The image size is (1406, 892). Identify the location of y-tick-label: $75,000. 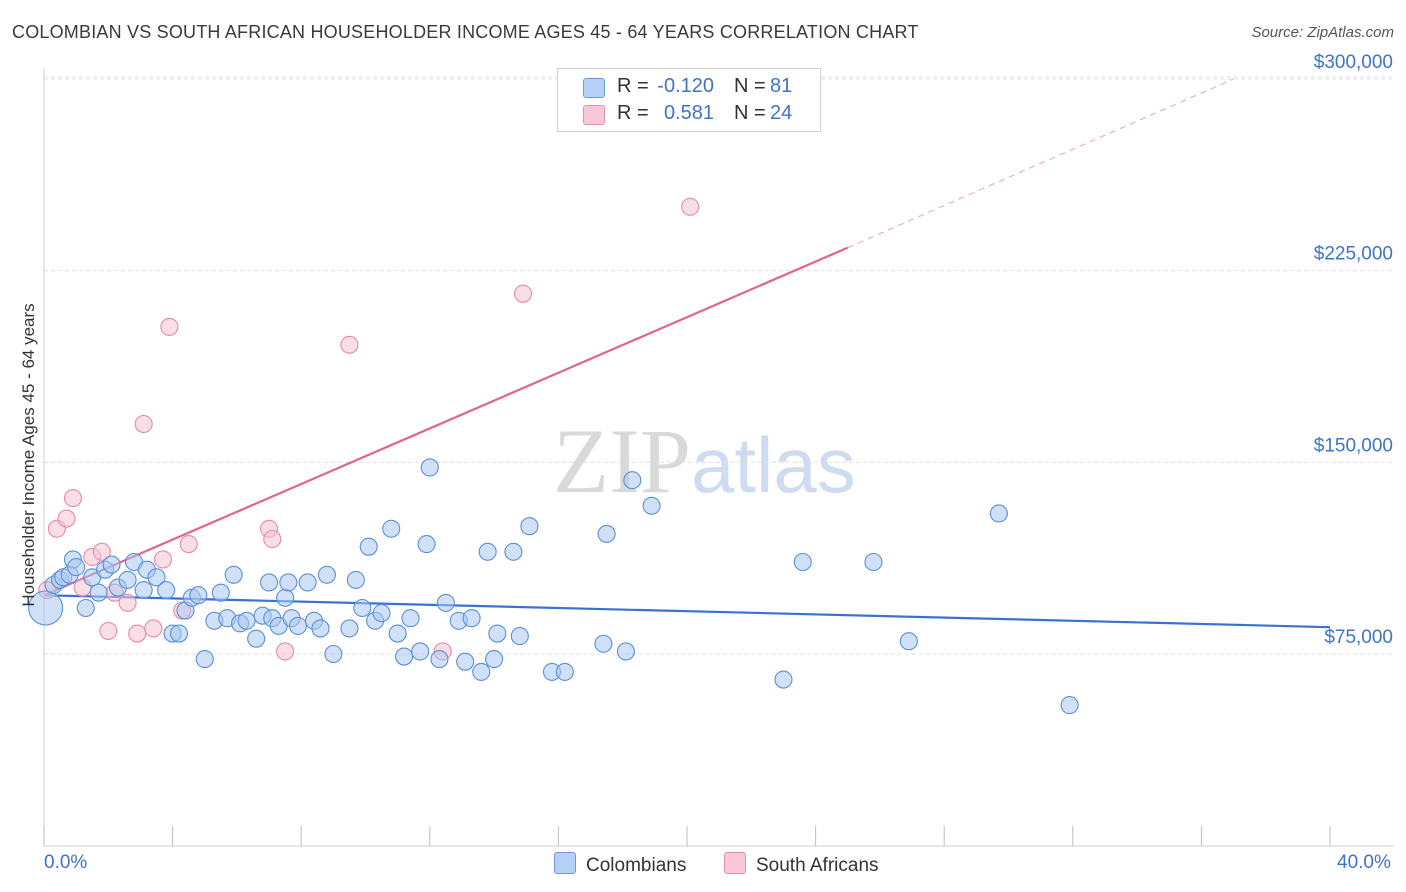
(1358, 637).